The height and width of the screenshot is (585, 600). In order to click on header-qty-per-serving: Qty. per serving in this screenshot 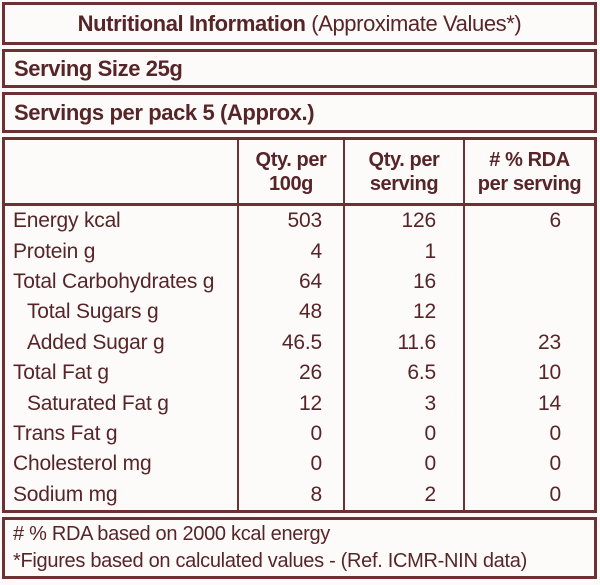, I will do `click(403, 171)`.